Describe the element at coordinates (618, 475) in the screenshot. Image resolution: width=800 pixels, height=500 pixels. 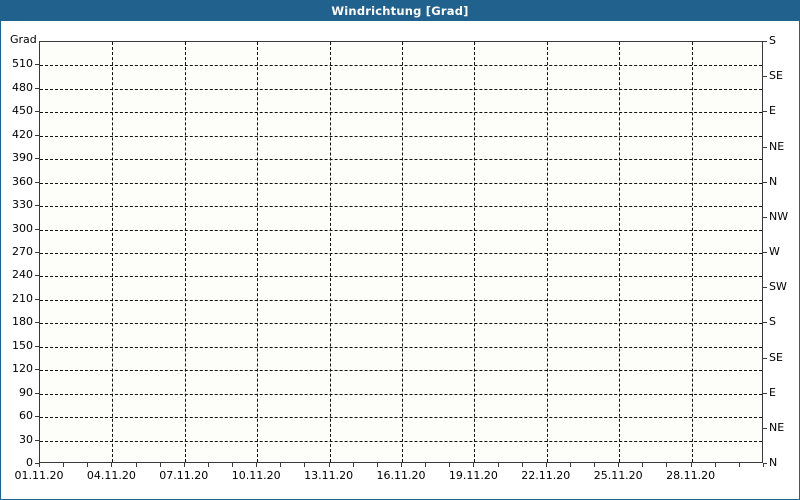
I see `x-axis-label: 25.11.20` at that location.